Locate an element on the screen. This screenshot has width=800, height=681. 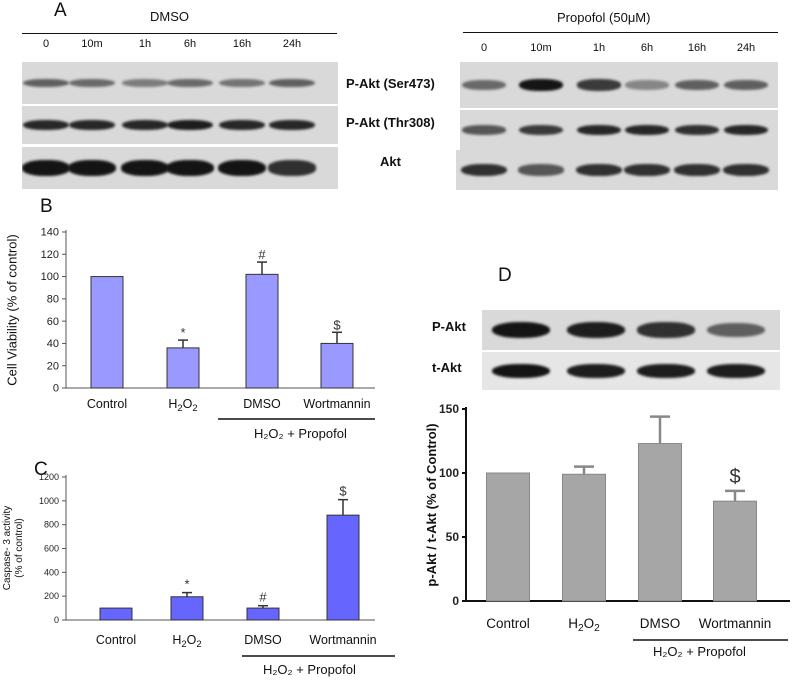
panel-c-y-tick-label: 0 is located at coordinates (56, 620).